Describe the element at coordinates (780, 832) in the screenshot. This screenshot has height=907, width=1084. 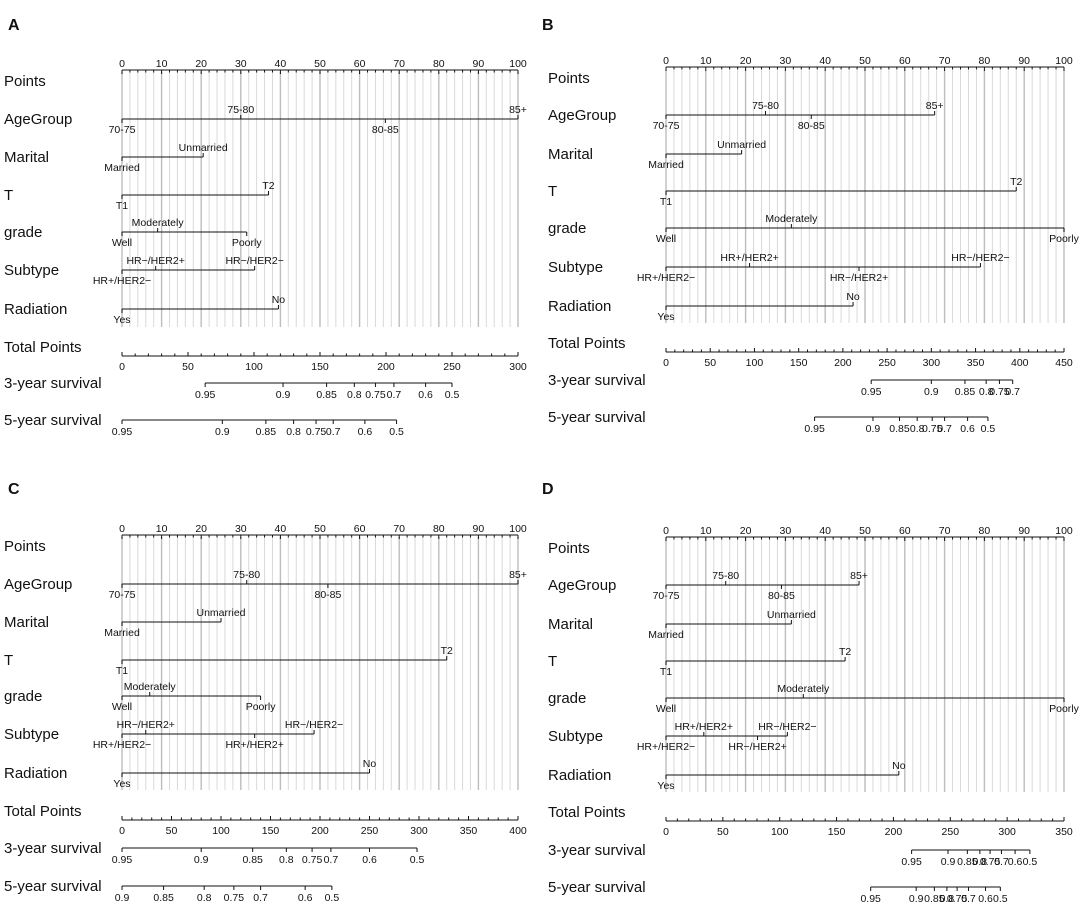
I see `total-points-tick-label: 100` at that location.